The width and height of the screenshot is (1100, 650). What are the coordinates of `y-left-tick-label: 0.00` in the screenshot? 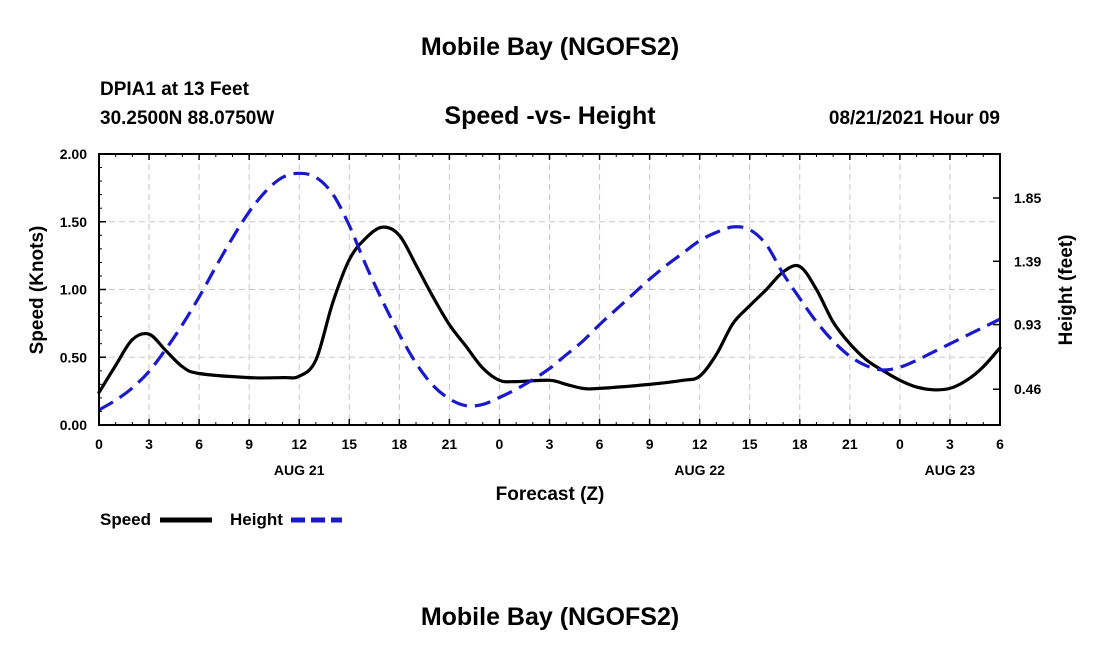 It's located at (73, 425).